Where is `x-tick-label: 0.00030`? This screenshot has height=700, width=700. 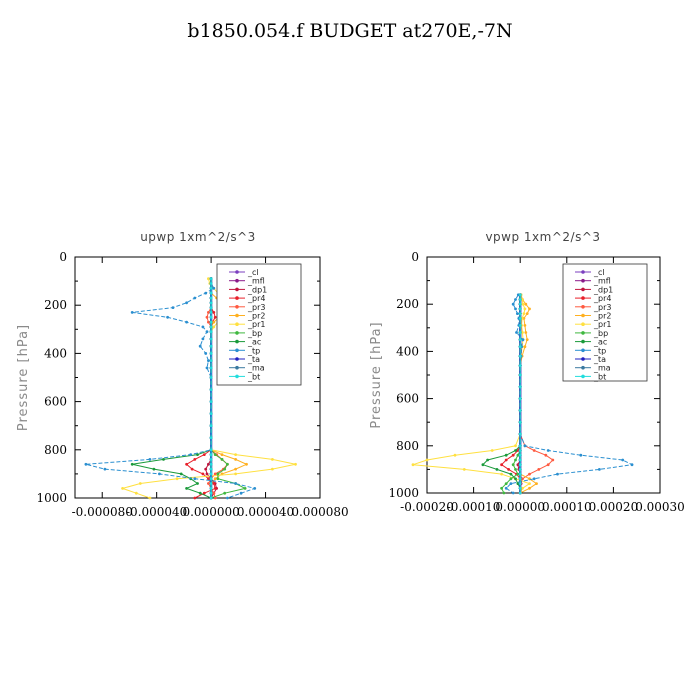 x-tick-label: 0.00030 is located at coordinates (660, 507).